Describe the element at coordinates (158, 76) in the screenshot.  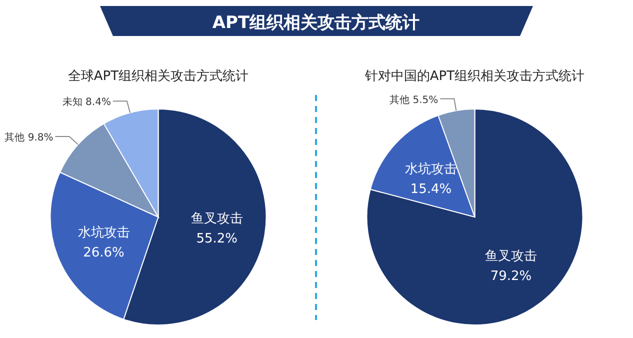
I see `chart-title: 全球APT组织相关攻击方式统计` at that location.